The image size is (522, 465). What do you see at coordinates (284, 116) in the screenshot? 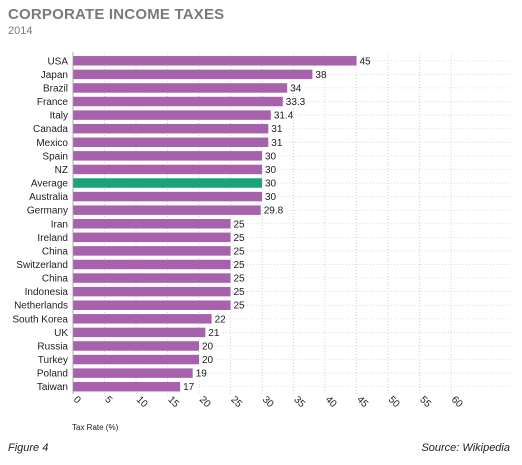
I see `value-label: 31.4` at bounding box center [284, 116].